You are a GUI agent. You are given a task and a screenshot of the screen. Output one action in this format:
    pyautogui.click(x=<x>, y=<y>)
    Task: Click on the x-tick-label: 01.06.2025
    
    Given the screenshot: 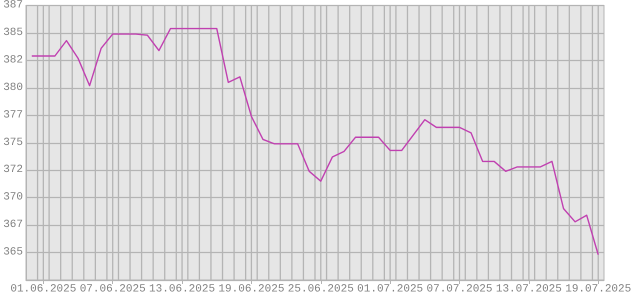 What is the action you would take?
    pyautogui.click(x=43, y=290)
    